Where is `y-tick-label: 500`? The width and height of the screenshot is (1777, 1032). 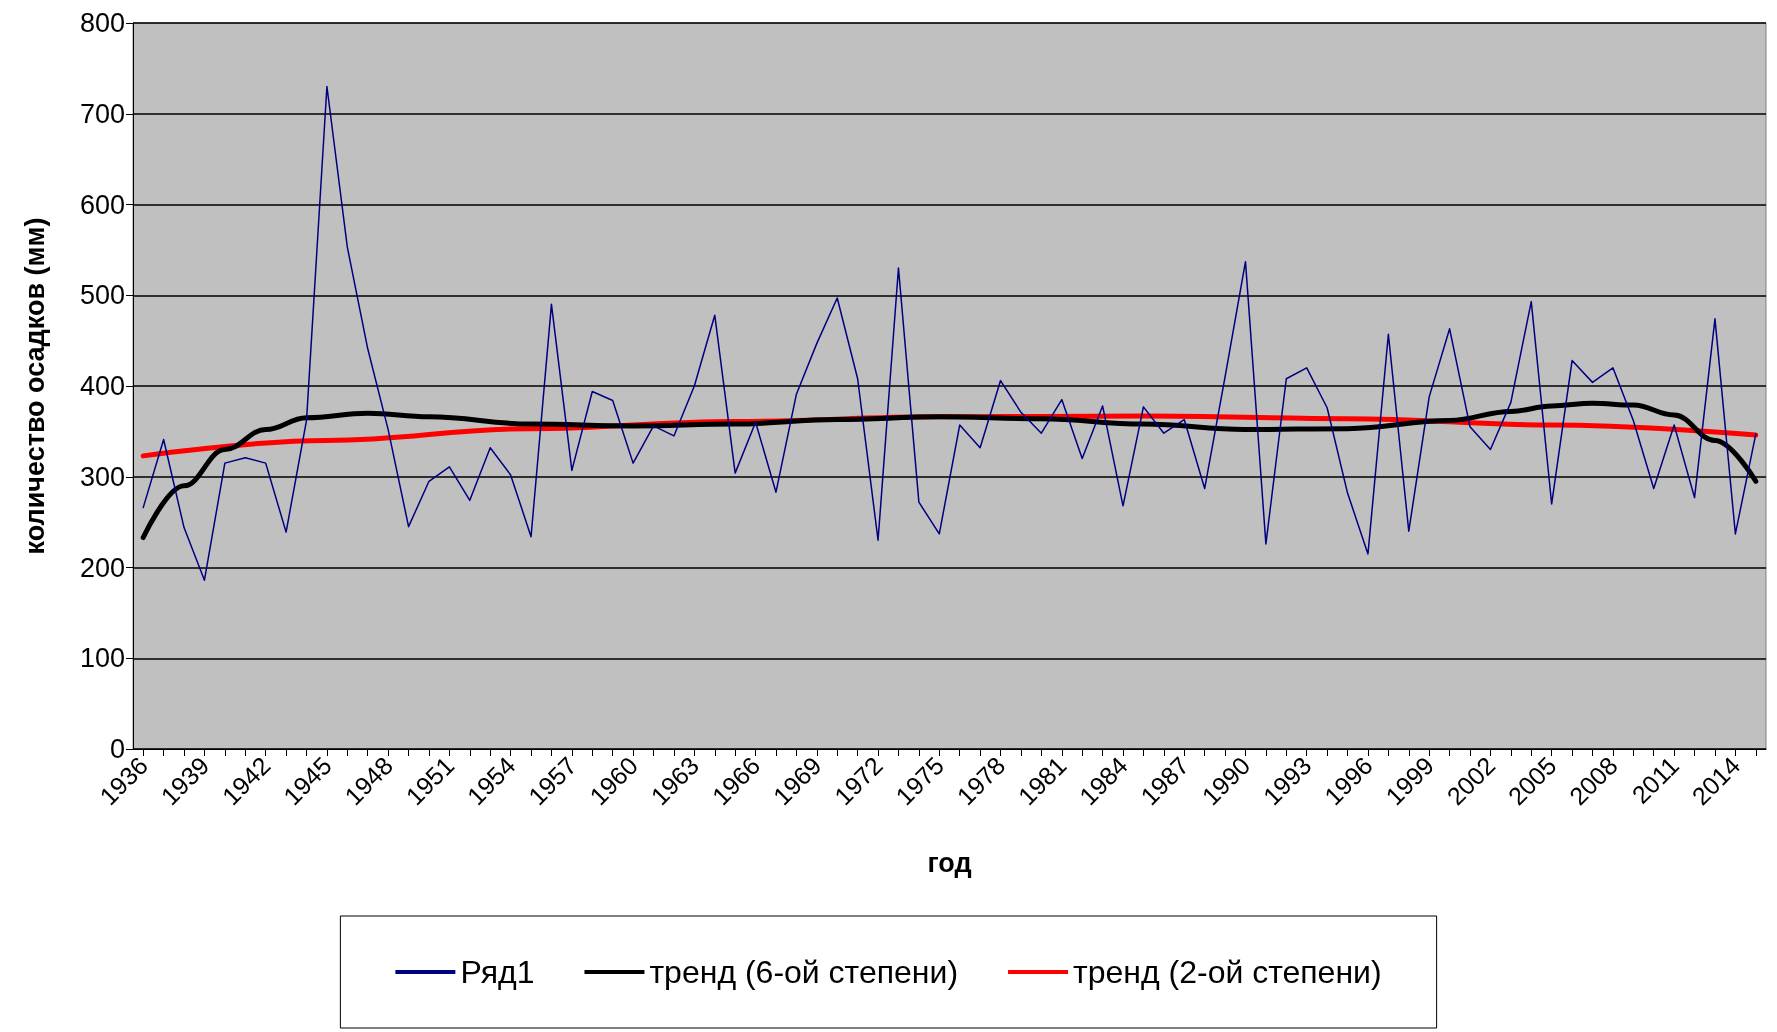 y-tick-label: 500 is located at coordinates (102, 295).